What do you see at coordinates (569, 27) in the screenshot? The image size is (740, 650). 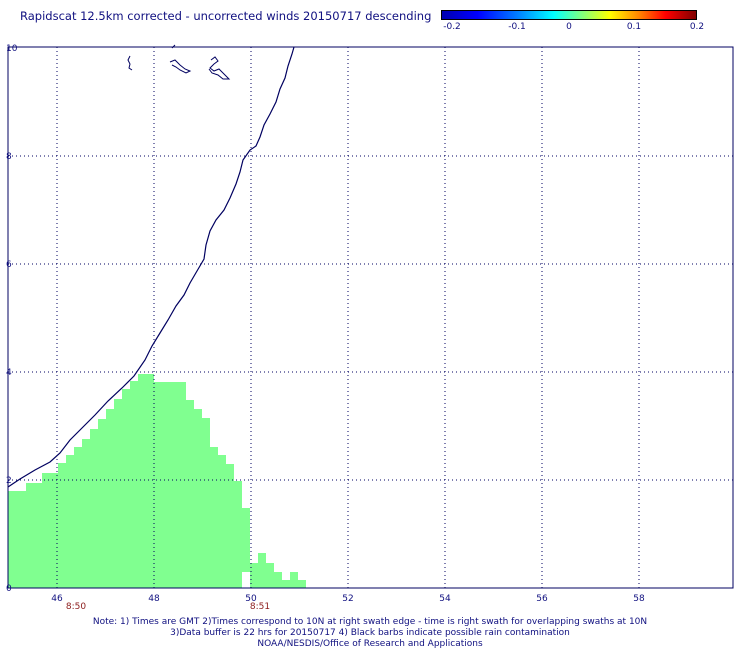 I see `colorbar-tick: 0` at bounding box center [569, 27].